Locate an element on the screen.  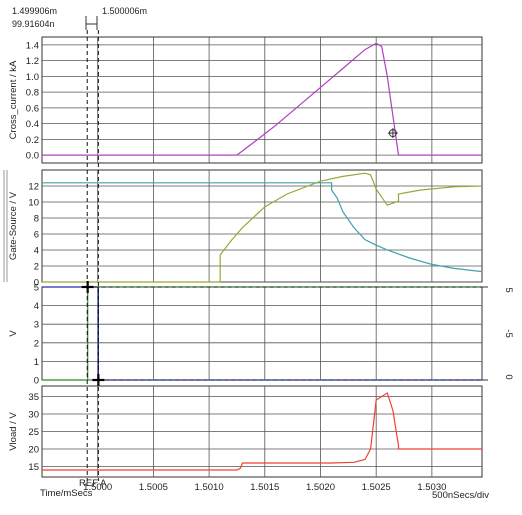
gate_source-ytick-label: 0 is located at coordinates (36, 283).